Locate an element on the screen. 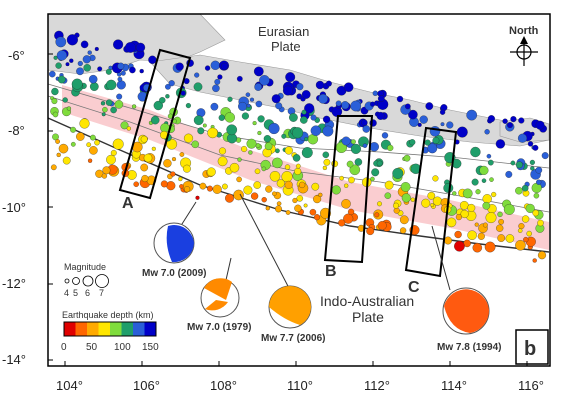  lon-tick: 116° is located at coordinates (531, 385).